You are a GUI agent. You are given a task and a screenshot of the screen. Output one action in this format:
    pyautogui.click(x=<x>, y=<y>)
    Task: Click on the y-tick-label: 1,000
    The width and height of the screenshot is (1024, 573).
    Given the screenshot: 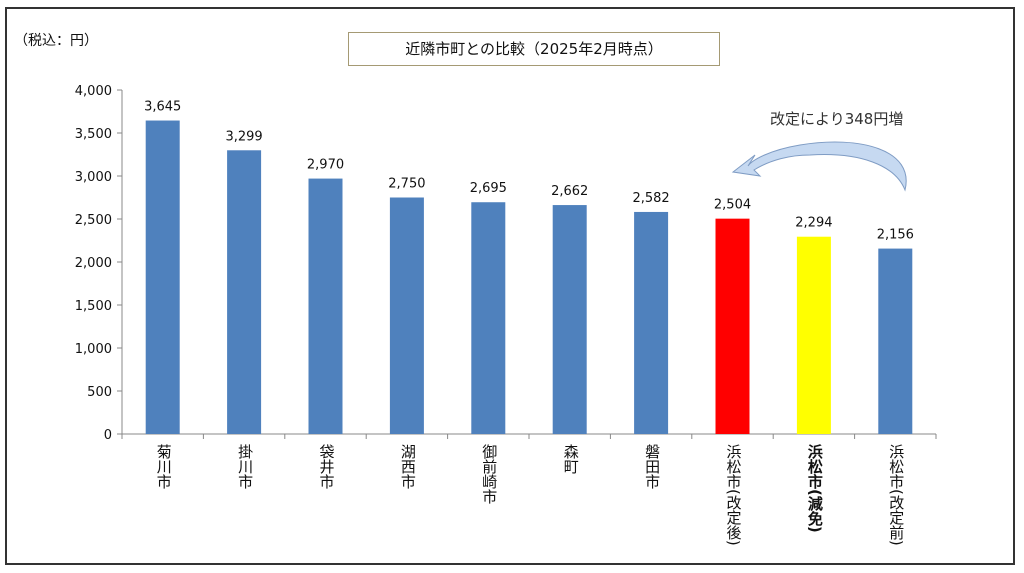 What is the action you would take?
    pyautogui.click(x=93, y=349)
    